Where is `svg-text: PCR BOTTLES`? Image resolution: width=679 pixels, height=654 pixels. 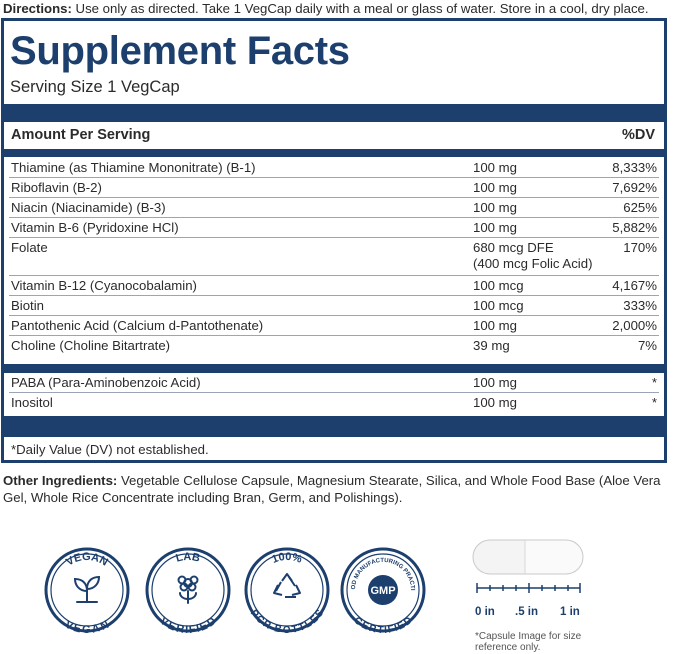
svg-text: PCR BOTTLES is located at coordinates (287, 620).